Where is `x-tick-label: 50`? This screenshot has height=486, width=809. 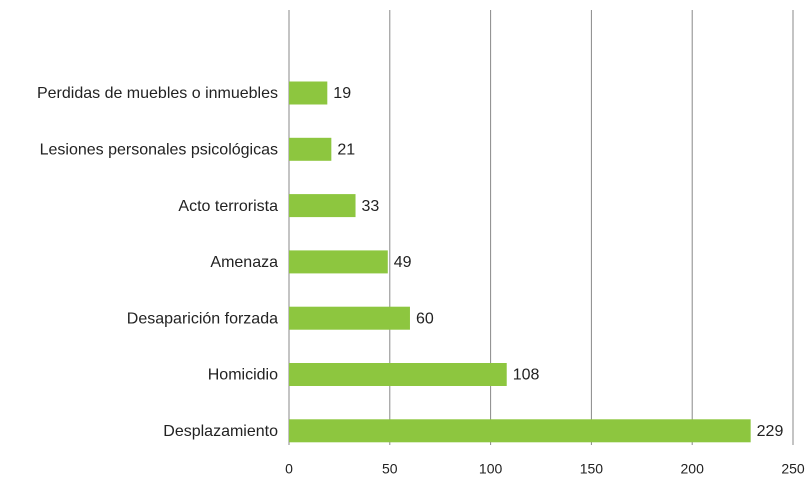
x-tick-label: 50 is located at coordinates (390, 469).